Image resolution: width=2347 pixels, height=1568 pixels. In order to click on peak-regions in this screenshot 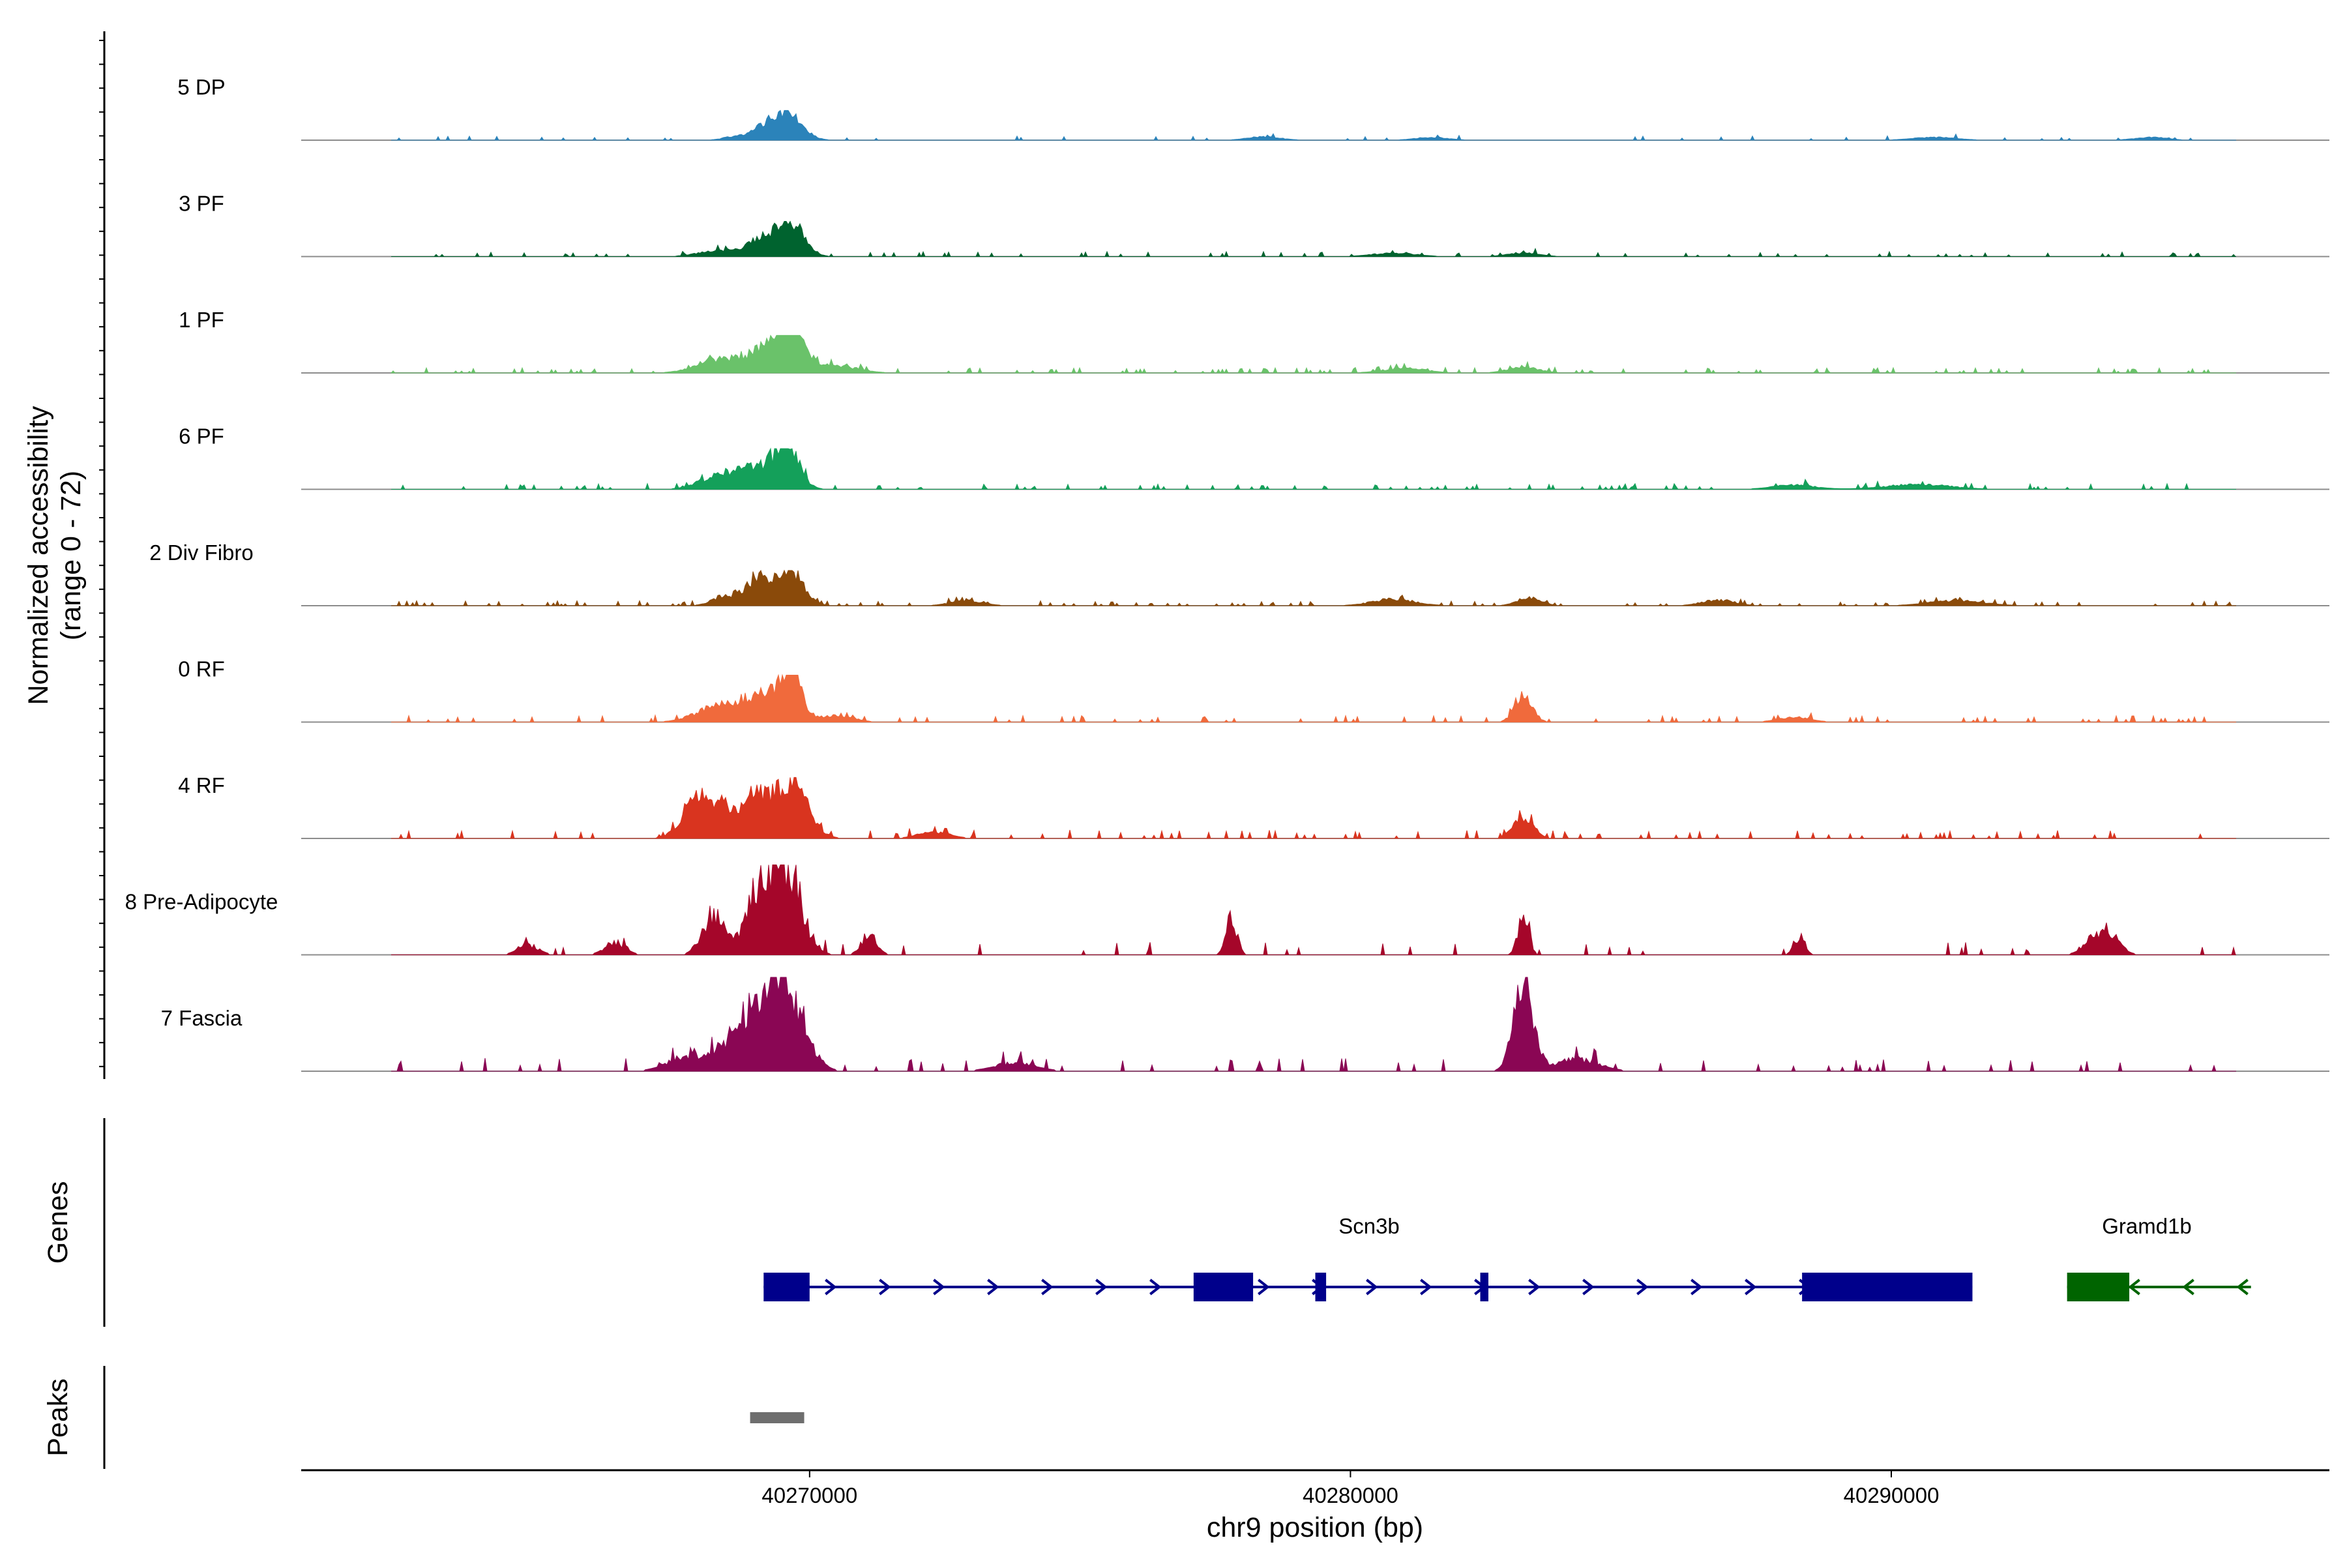, I will do `click(777, 1418)`.